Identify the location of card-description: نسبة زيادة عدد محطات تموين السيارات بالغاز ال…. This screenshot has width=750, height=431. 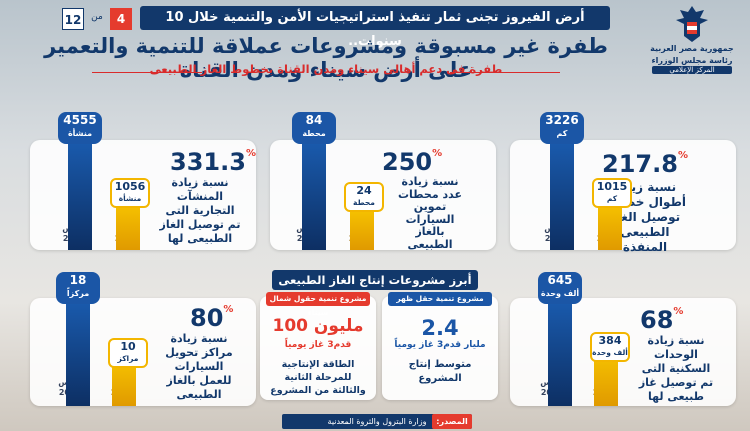
(430, 213).